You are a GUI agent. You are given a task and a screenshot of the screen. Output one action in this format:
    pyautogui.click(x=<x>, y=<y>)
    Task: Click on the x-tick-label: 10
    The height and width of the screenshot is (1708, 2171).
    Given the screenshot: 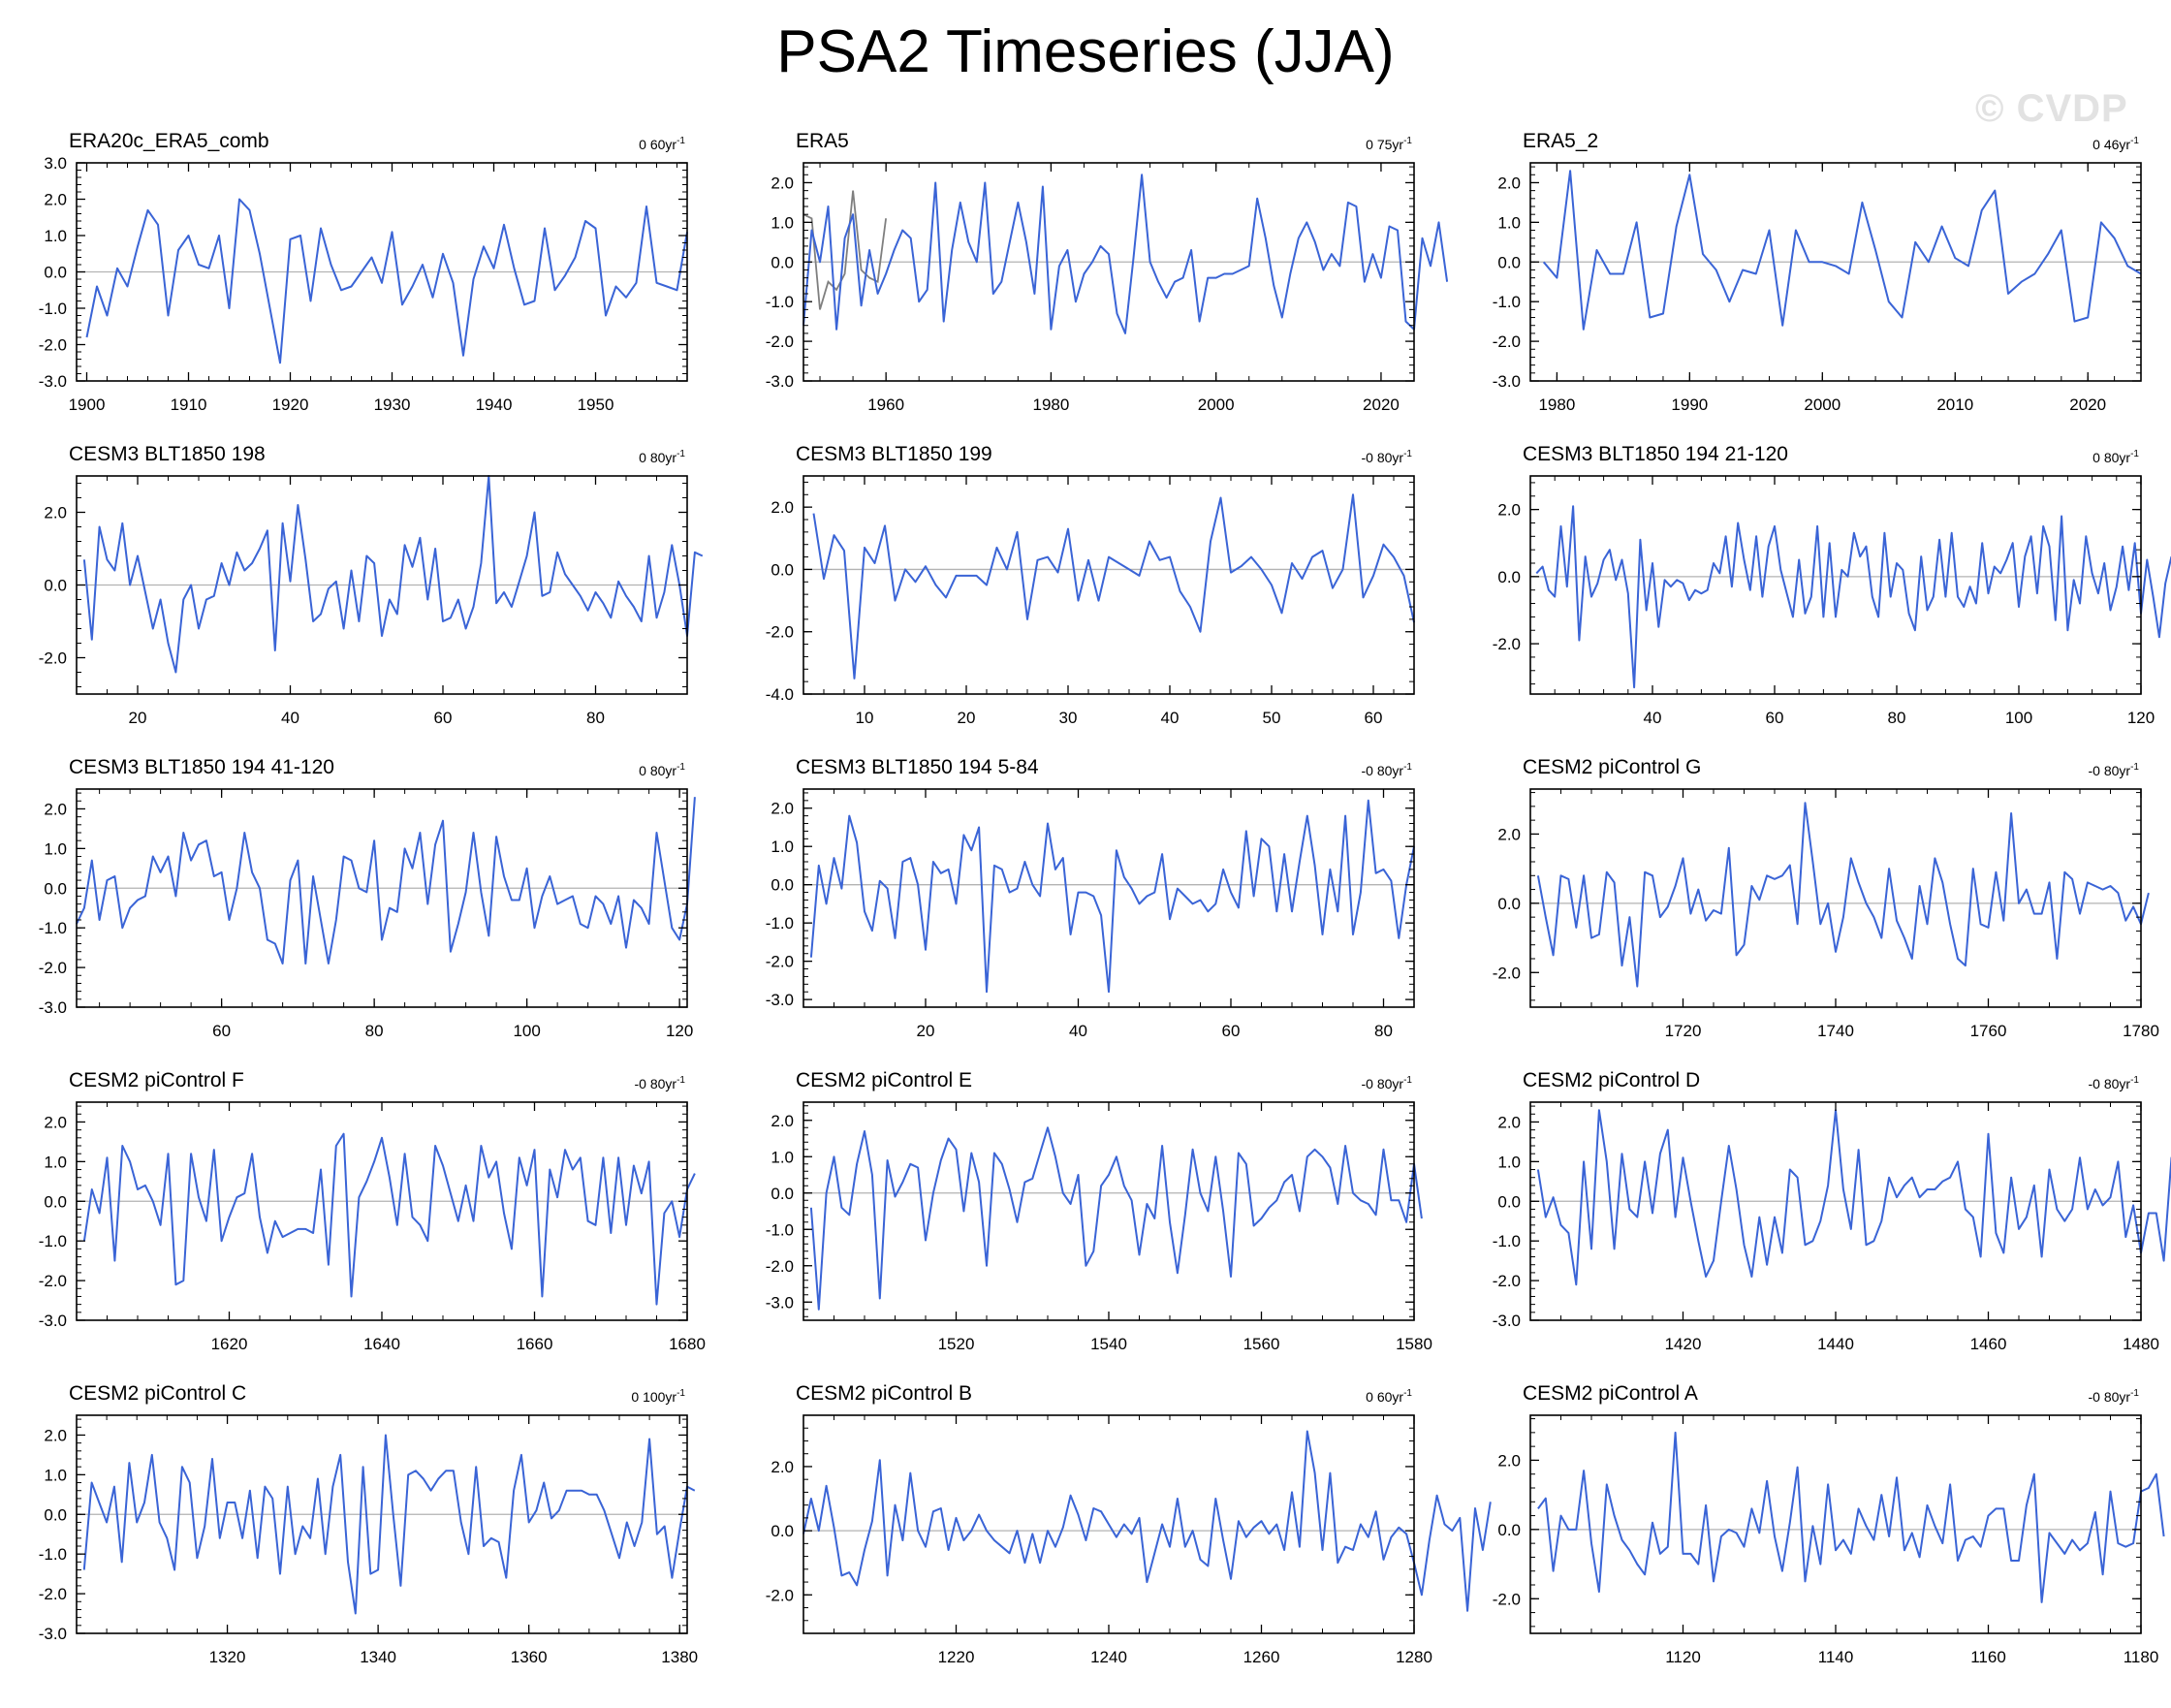 What is the action you would take?
    pyautogui.click(x=865, y=718)
    